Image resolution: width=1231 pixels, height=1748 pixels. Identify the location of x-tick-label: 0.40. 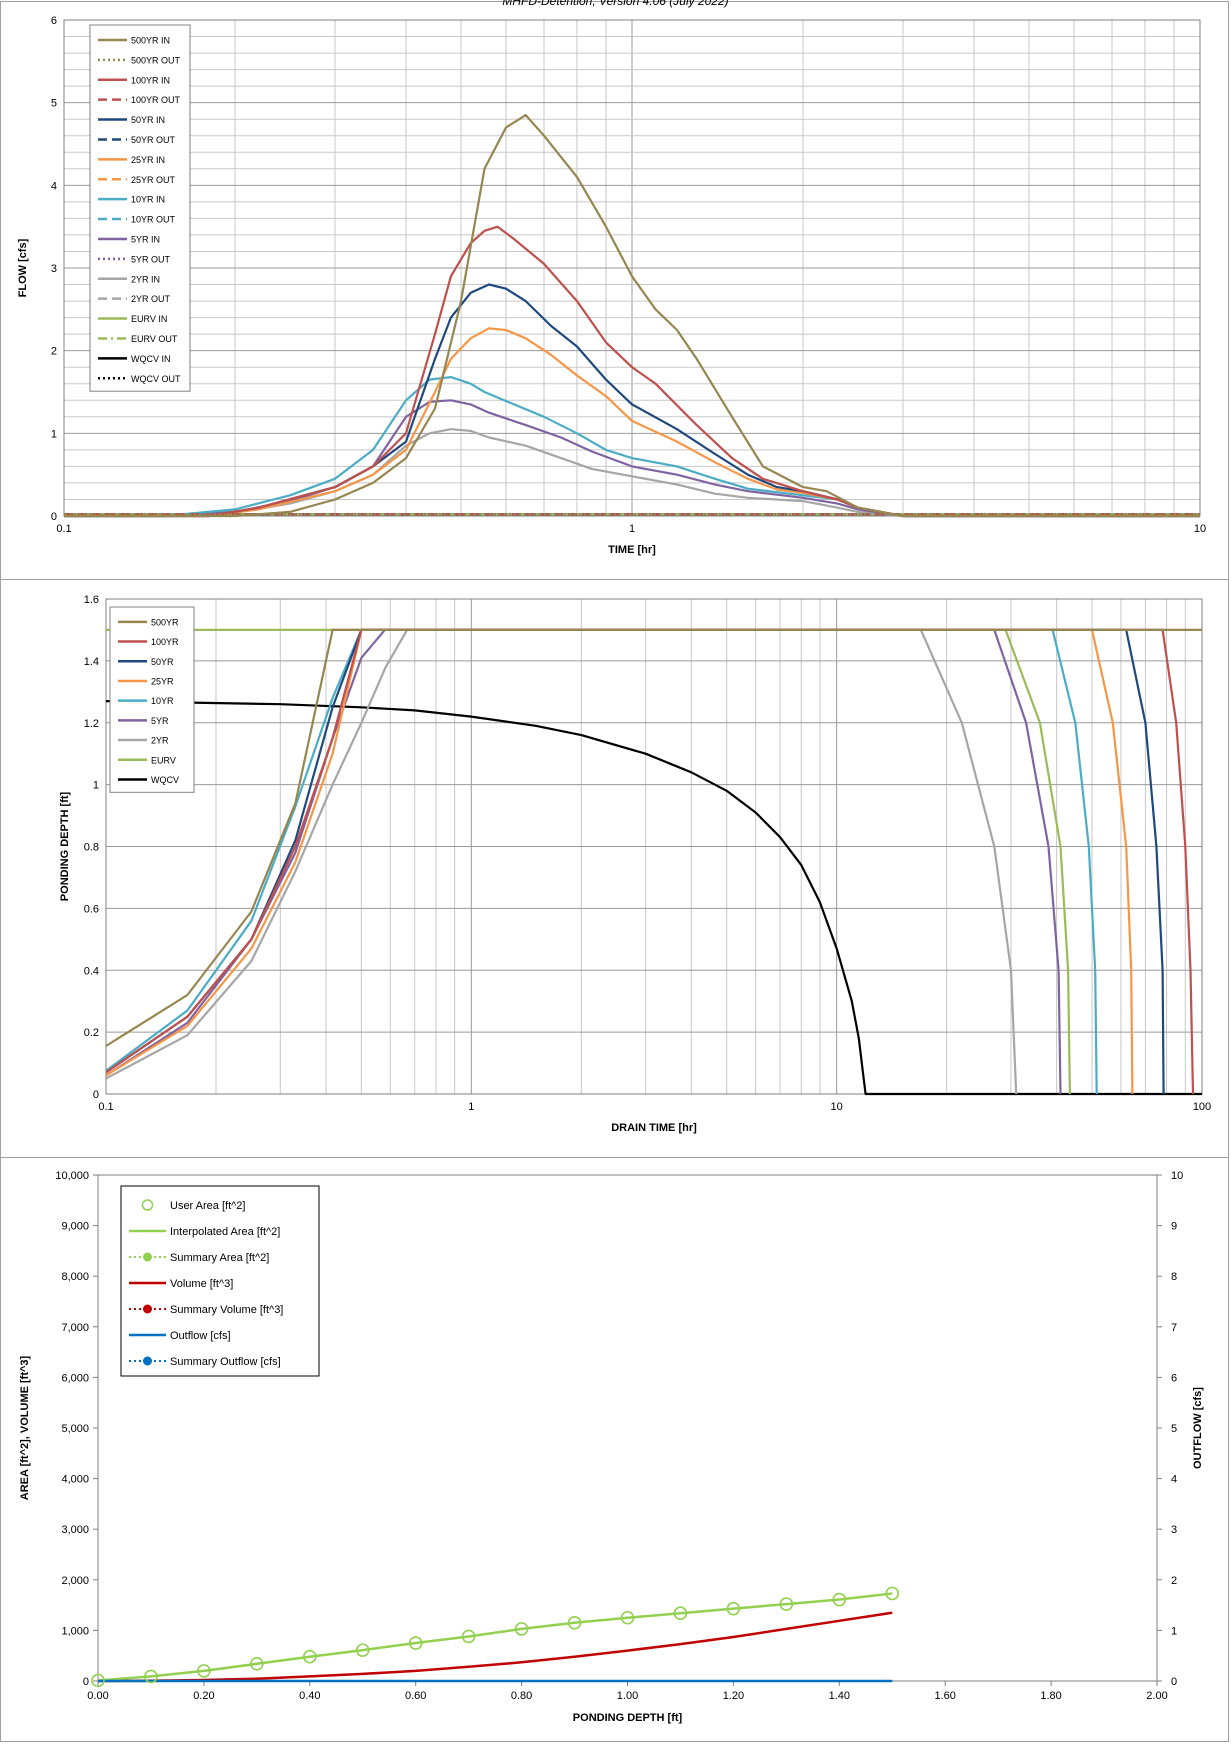
(309, 1696).